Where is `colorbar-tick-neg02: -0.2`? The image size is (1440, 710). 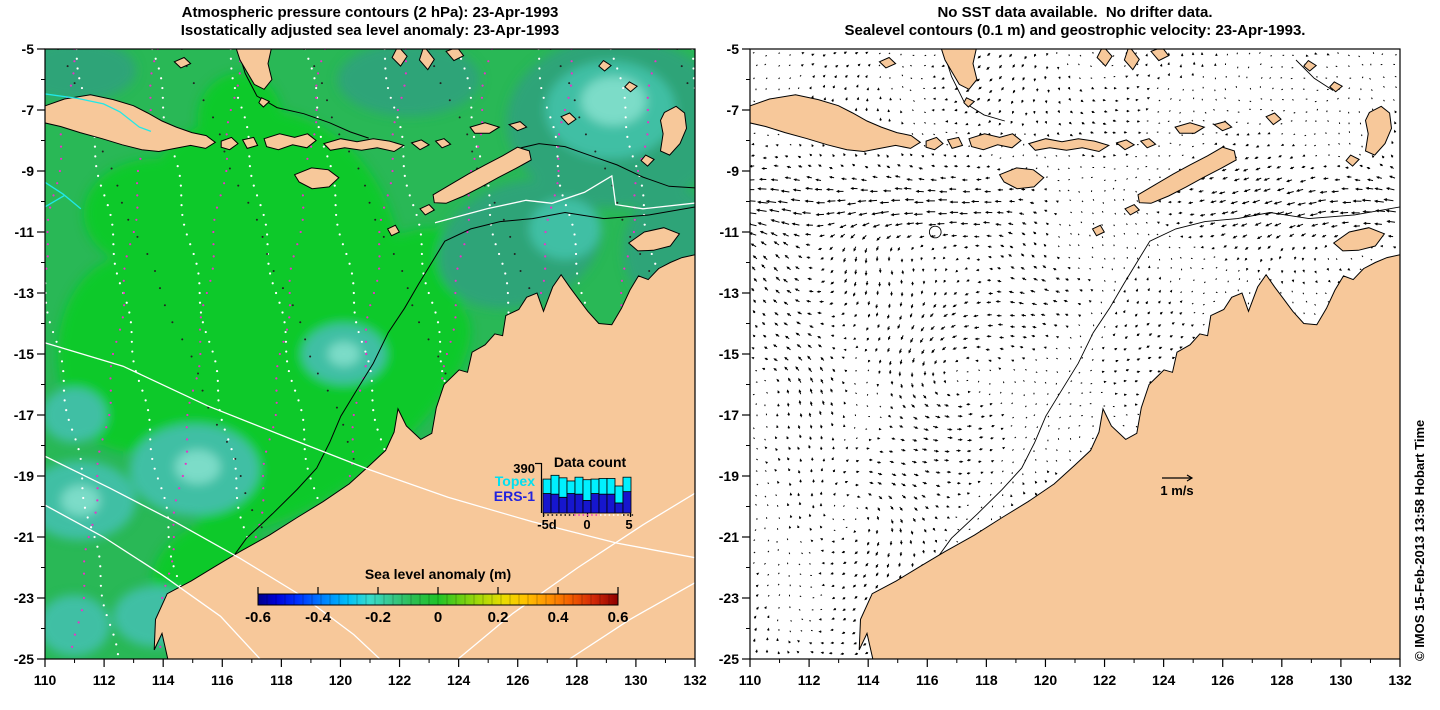 colorbar-tick-neg02: -0.2 is located at coordinates (378, 617).